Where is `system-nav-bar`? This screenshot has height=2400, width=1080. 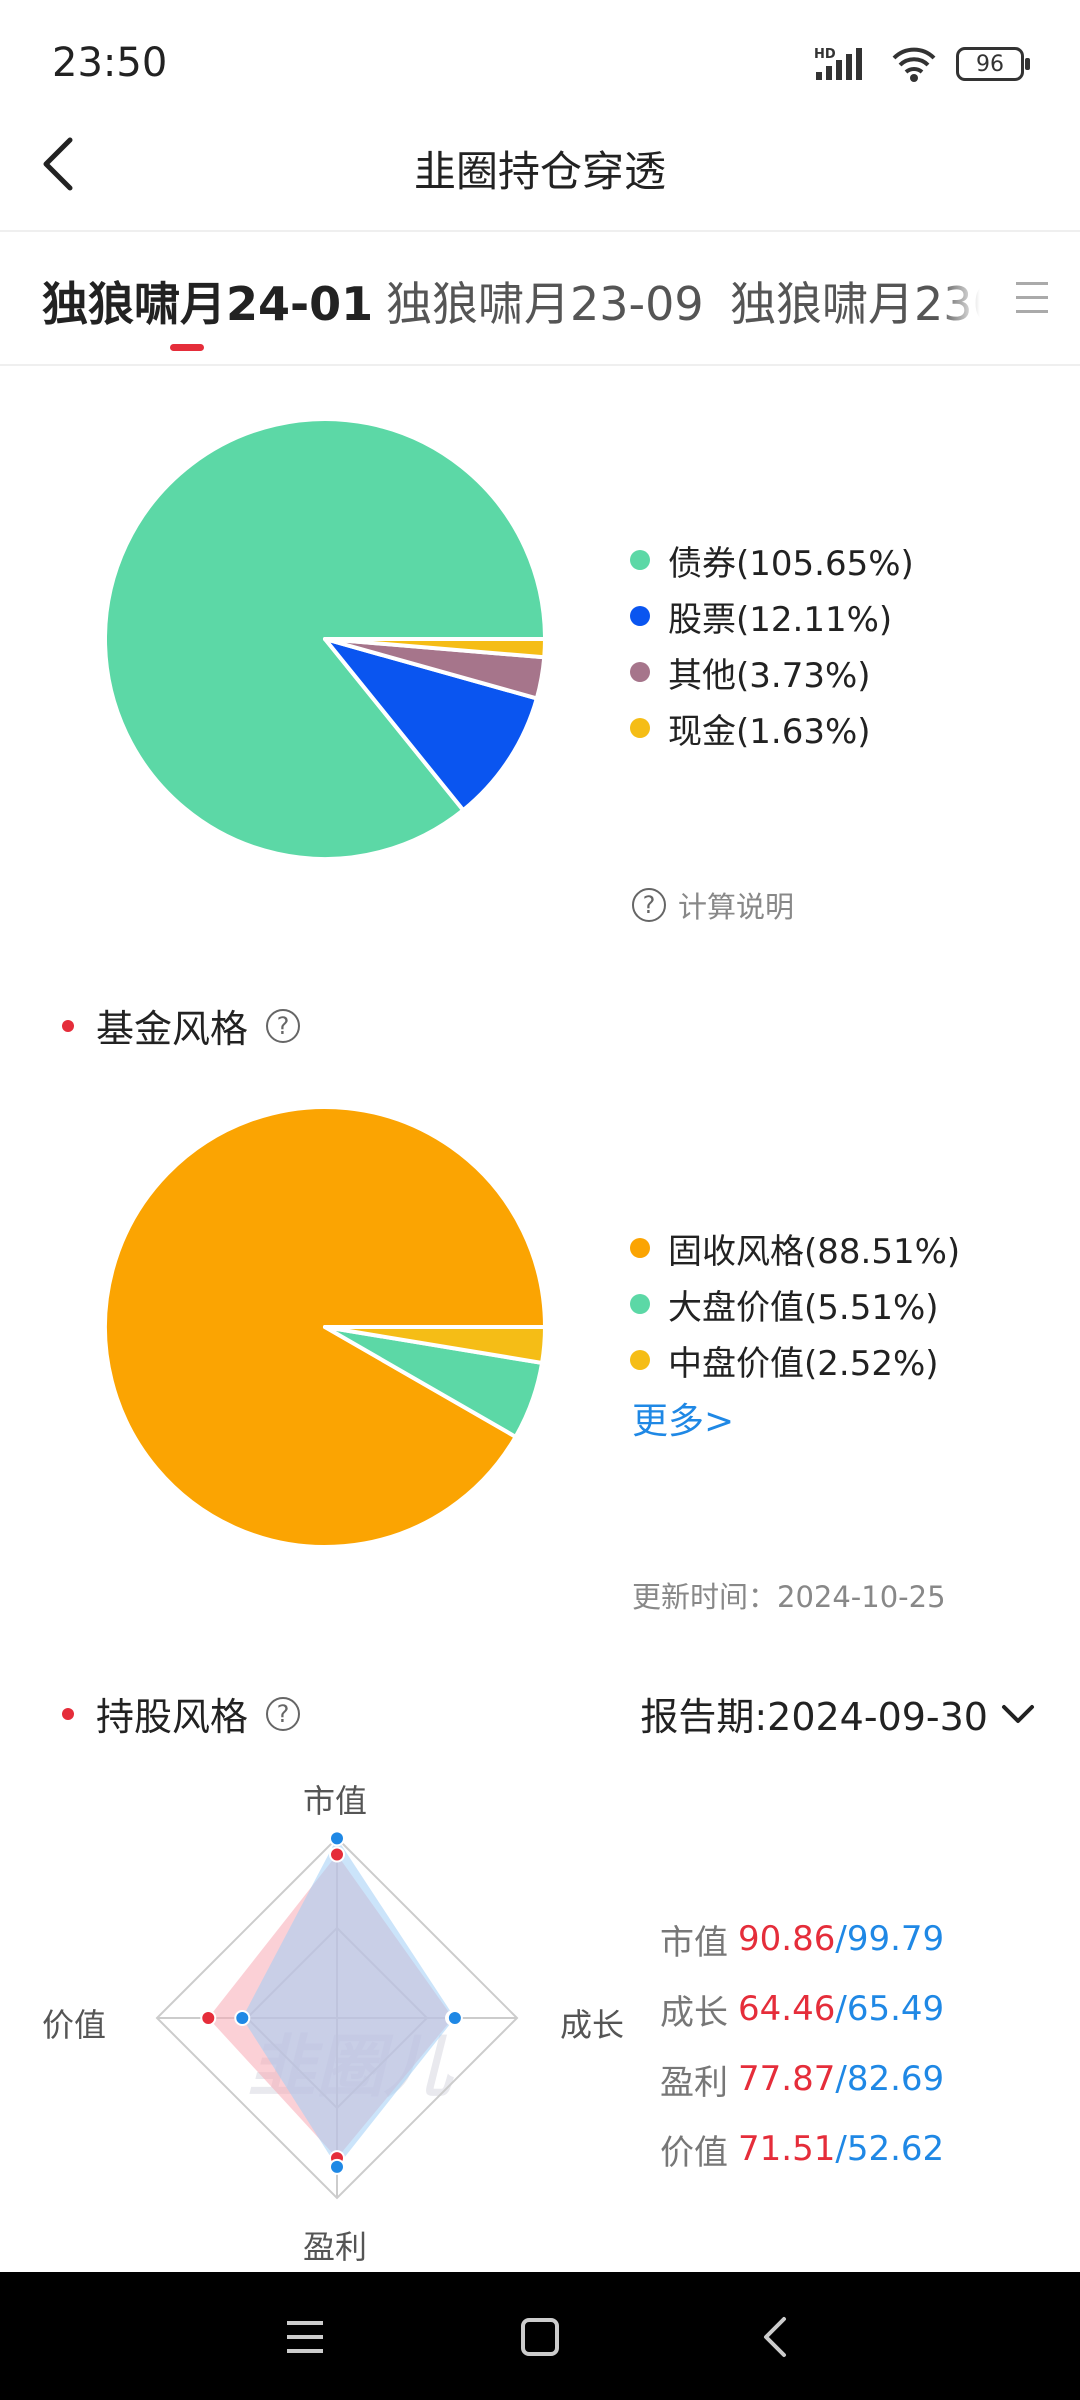 system-nav-bar is located at coordinates (540, 2336).